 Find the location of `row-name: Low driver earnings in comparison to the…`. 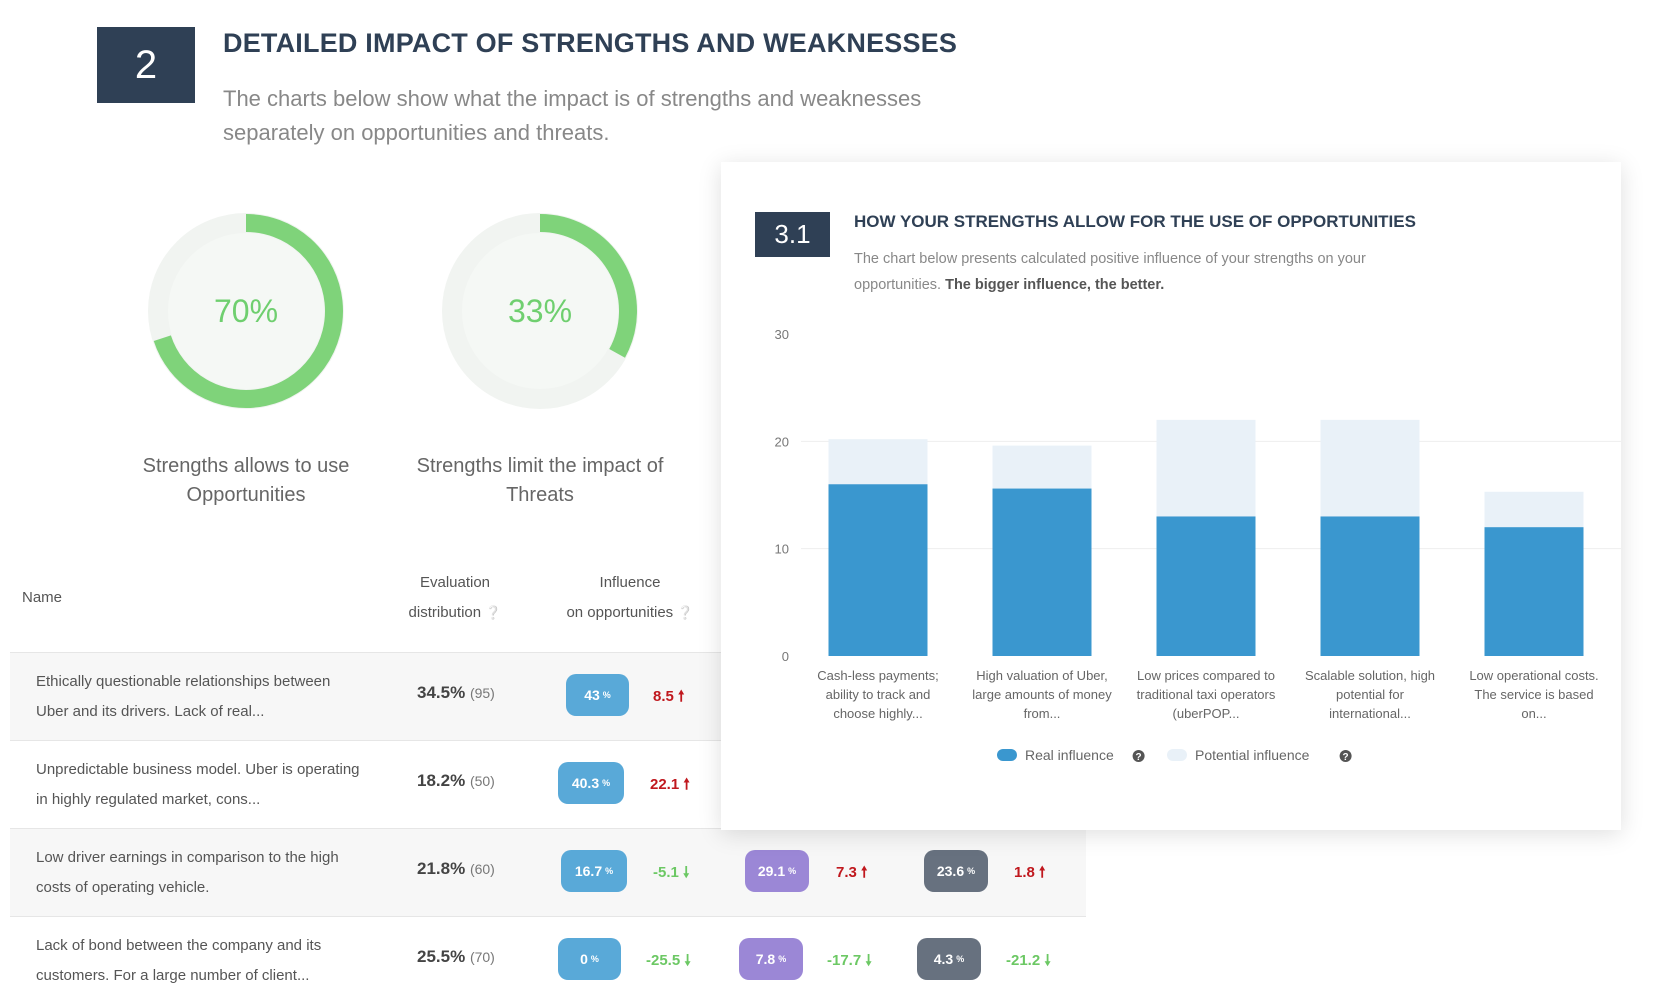

row-name: Low driver earnings in comparison to the… is located at coordinates (187, 872).